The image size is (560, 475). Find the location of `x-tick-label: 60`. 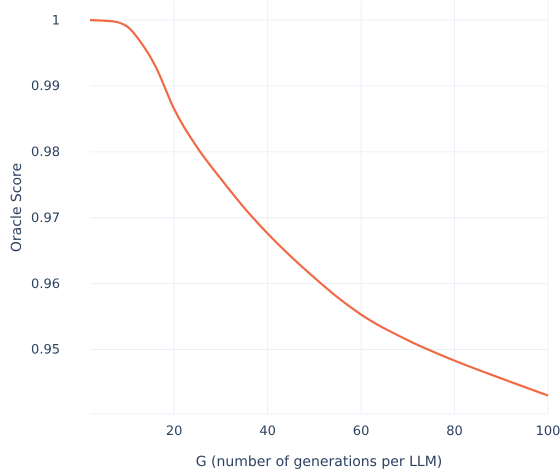

x-tick-label: 60 is located at coordinates (361, 432).